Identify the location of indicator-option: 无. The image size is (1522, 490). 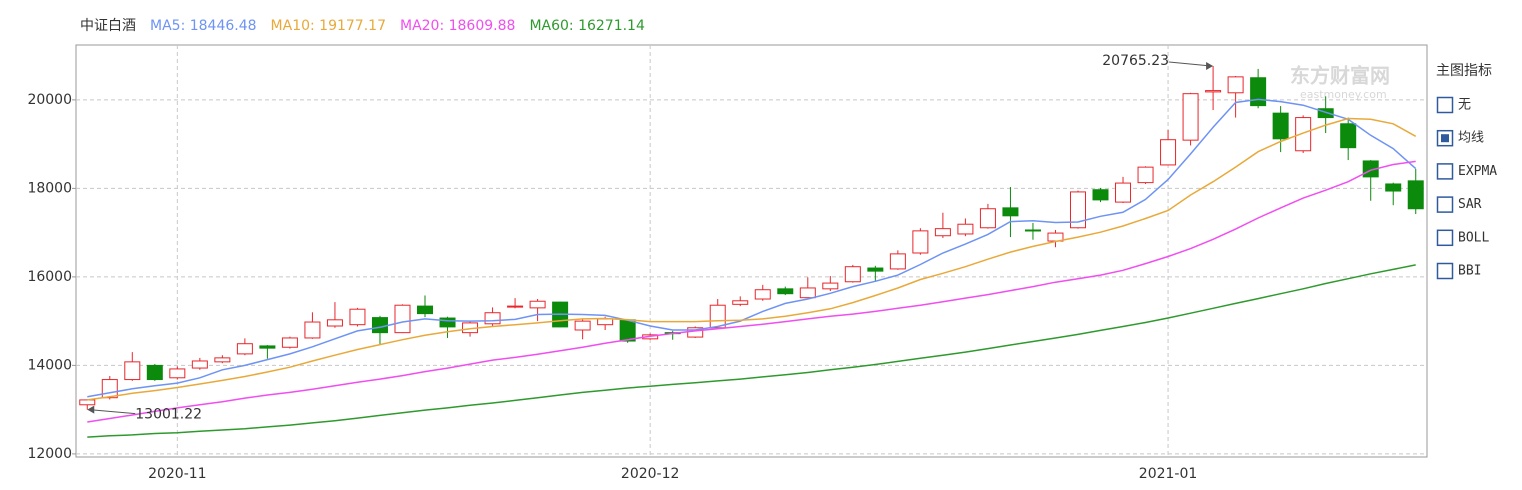
(1454, 105).